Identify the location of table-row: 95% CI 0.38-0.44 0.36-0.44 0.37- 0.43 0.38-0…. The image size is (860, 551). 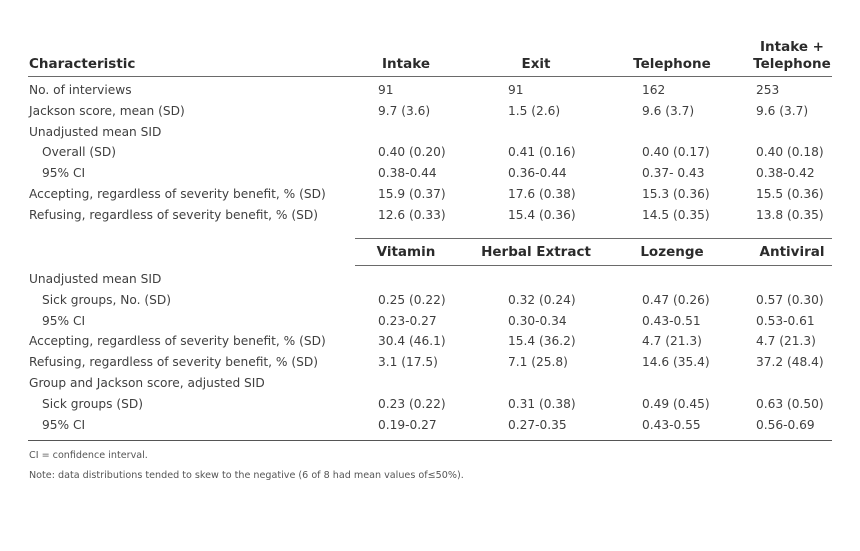
(430, 176).